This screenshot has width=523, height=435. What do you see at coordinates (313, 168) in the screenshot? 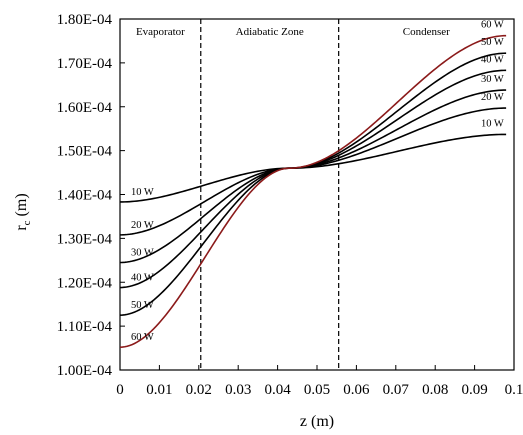
I see `series-line-10w` at bounding box center [313, 168].